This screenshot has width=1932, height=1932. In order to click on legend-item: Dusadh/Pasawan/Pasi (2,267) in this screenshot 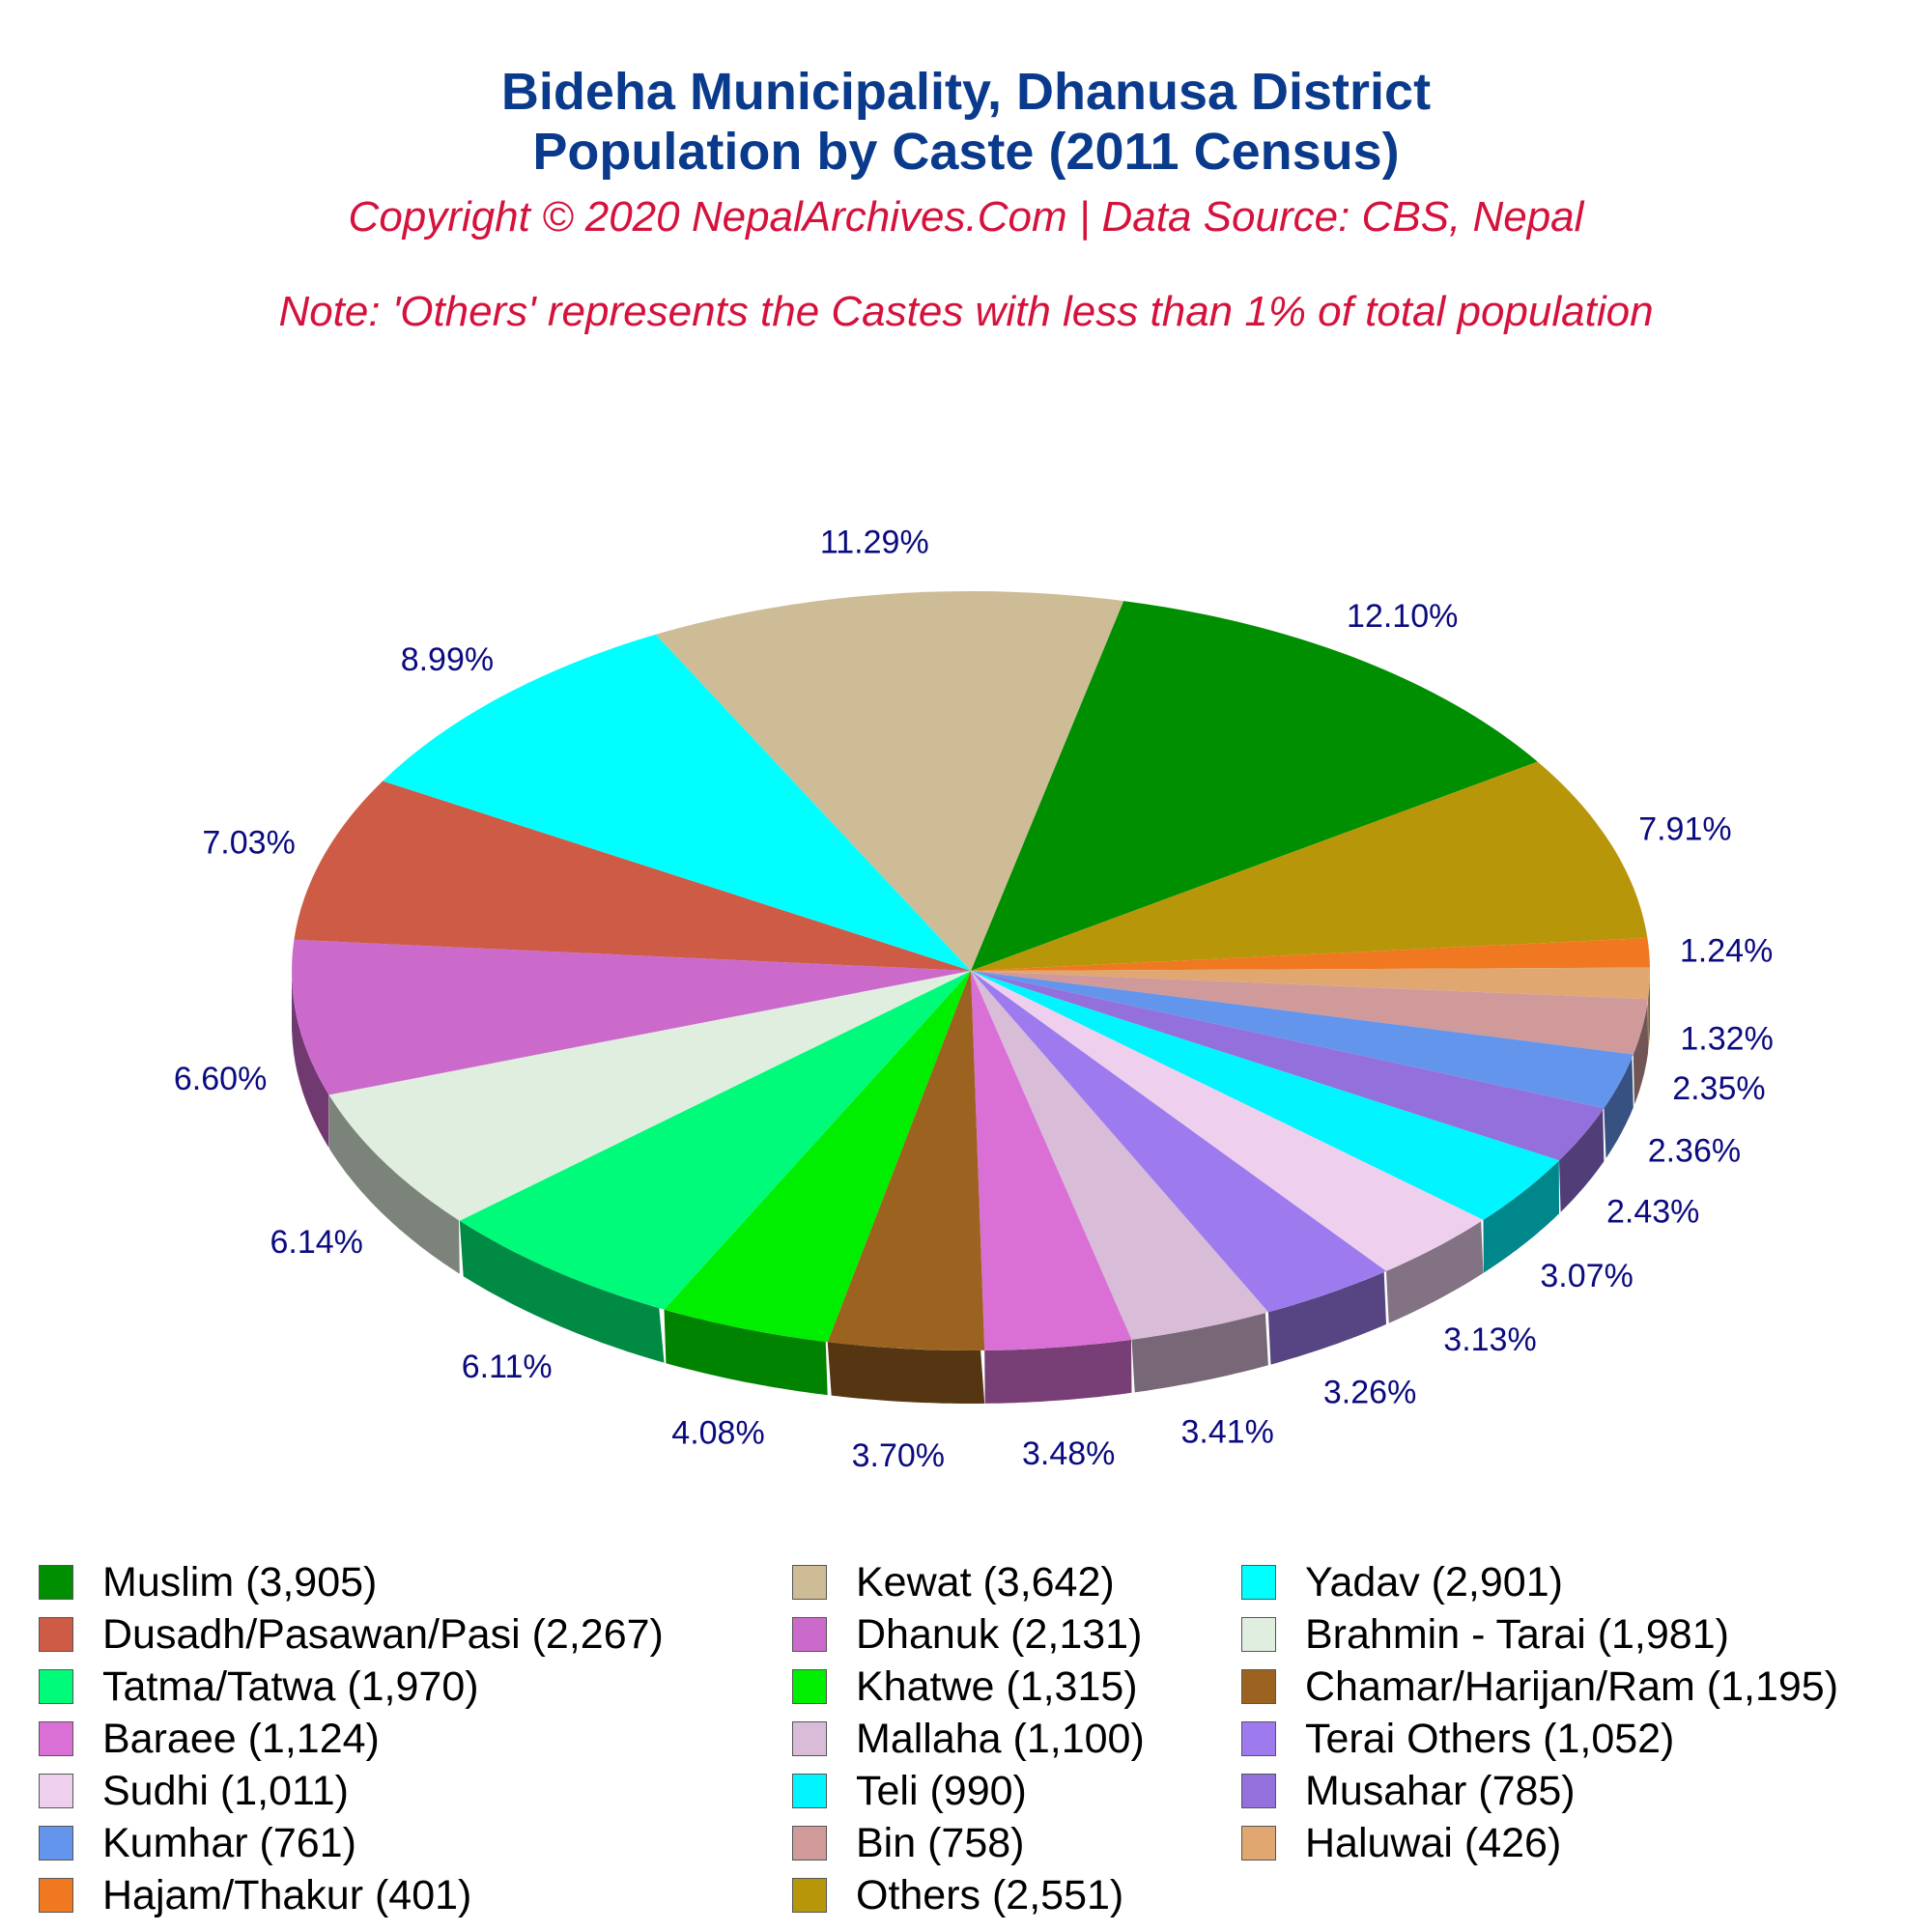, I will do `click(351, 1634)`.